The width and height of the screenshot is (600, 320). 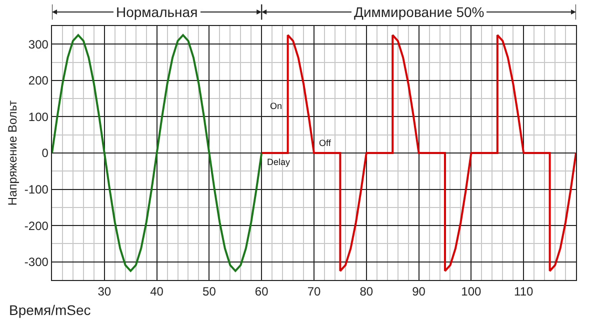 What do you see at coordinates (157, 291) in the screenshot?
I see `x-tick-label: 40` at bounding box center [157, 291].